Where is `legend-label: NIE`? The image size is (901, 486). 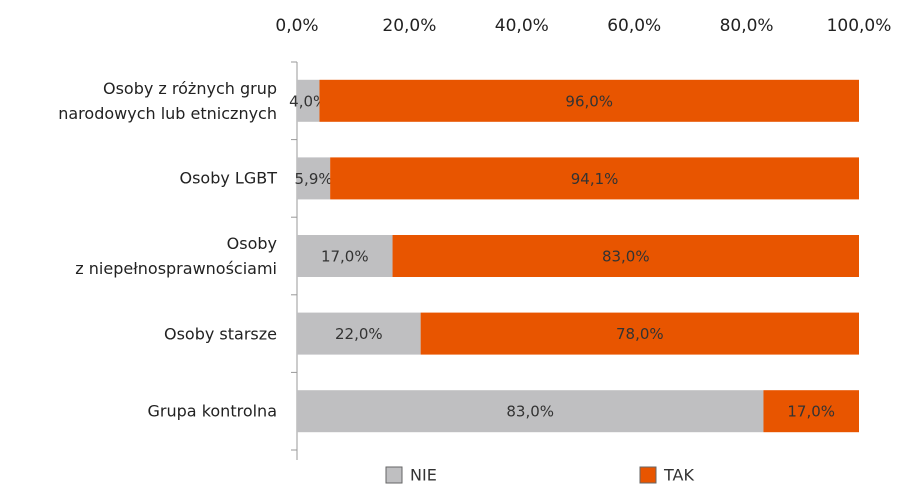
legend-label: NIE is located at coordinates (423, 475).